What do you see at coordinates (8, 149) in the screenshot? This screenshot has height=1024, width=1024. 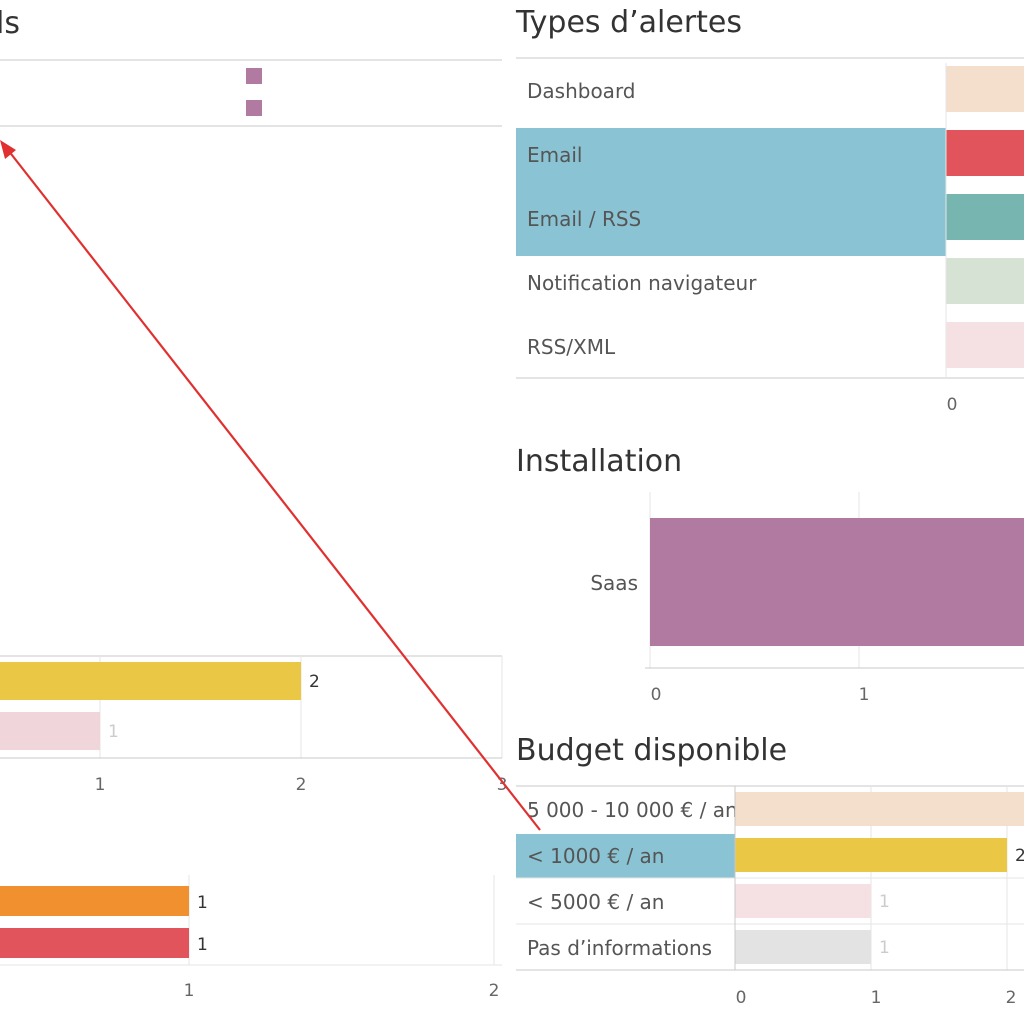 I see `arrow-head` at bounding box center [8, 149].